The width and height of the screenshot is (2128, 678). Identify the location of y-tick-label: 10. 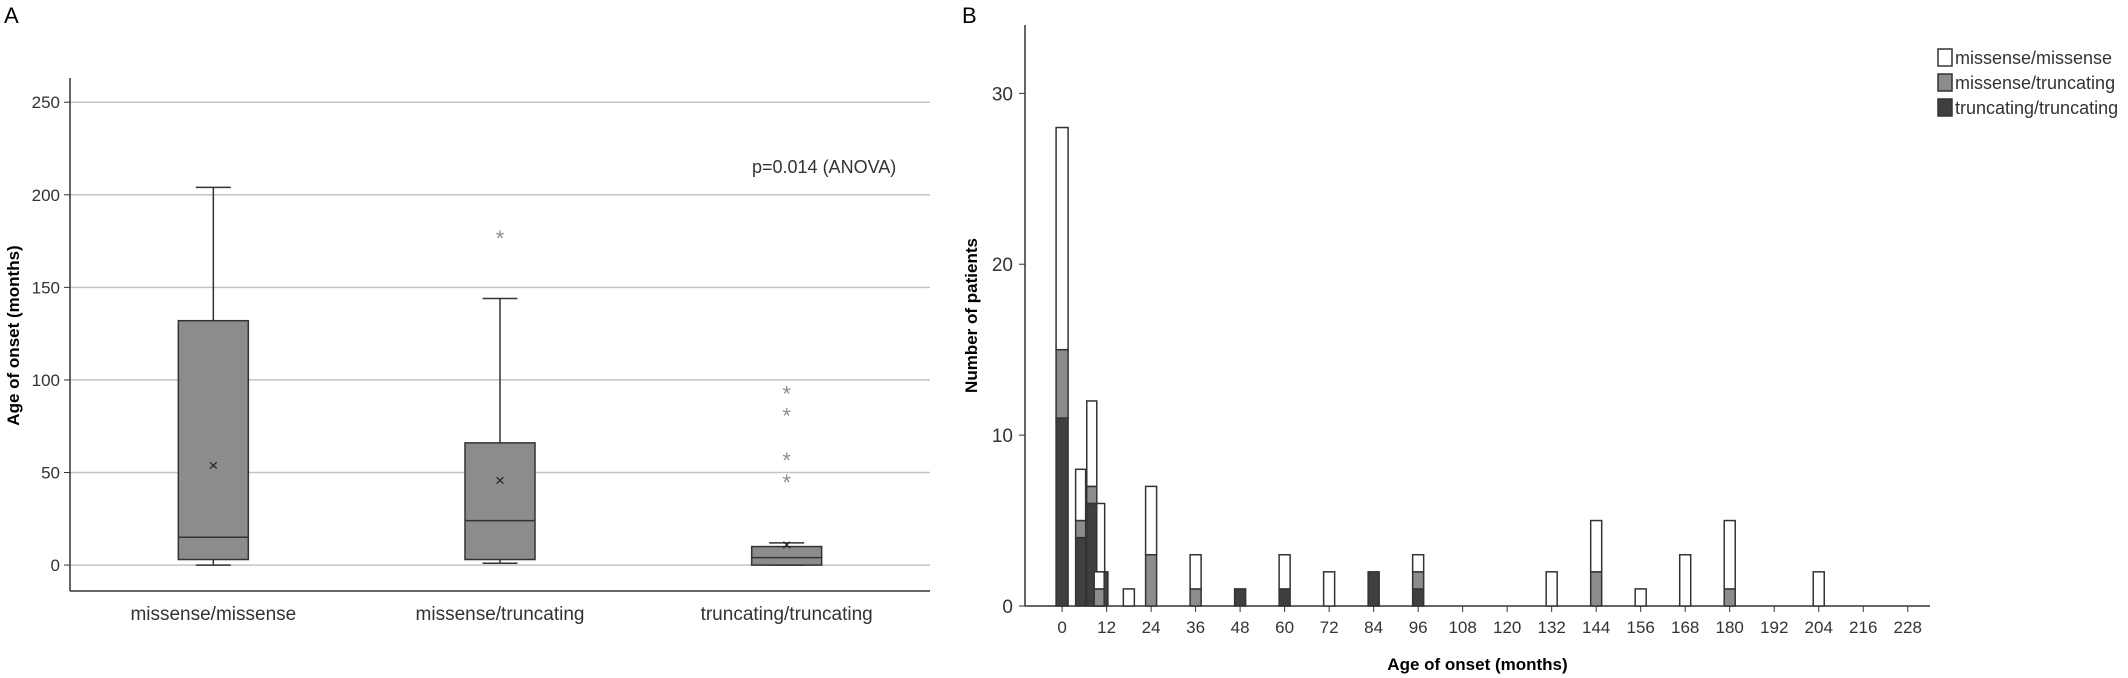
(1002, 436).